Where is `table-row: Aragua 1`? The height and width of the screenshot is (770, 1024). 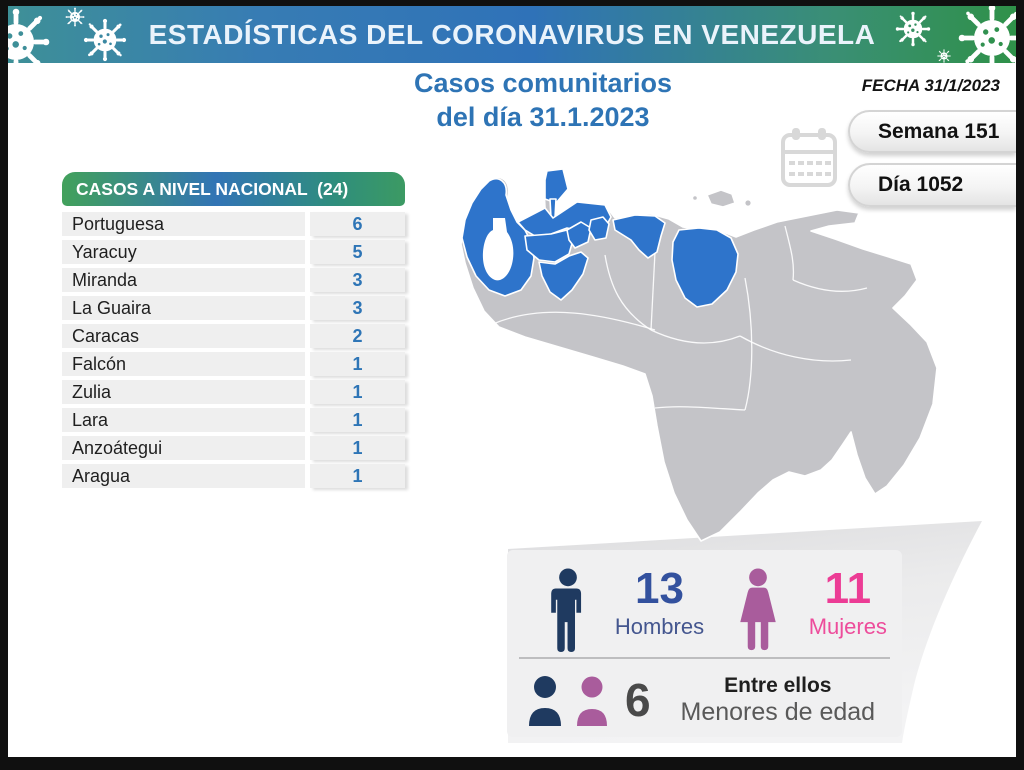
table-row: Aragua 1 is located at coordinates (233, 476).